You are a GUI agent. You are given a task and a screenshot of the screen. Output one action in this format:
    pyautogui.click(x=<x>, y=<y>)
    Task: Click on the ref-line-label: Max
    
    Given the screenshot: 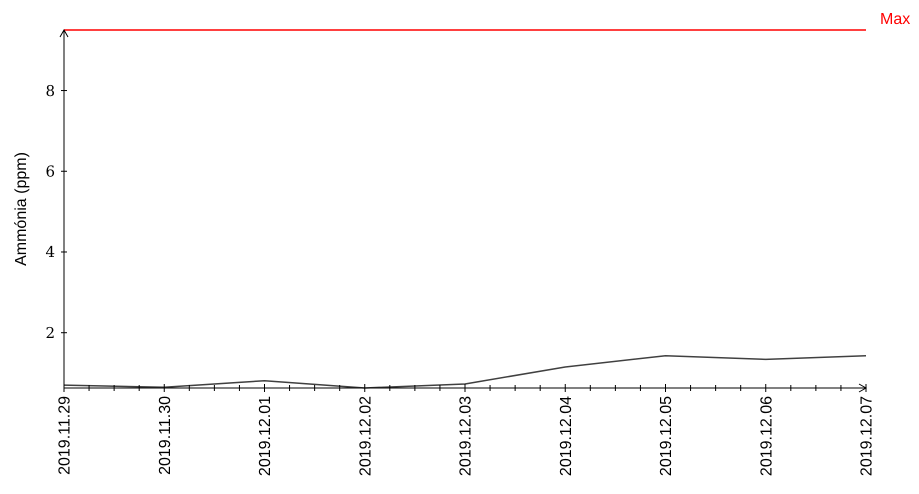 What is the action you would take?
    pyautogui.click(x=895, y=19)
    